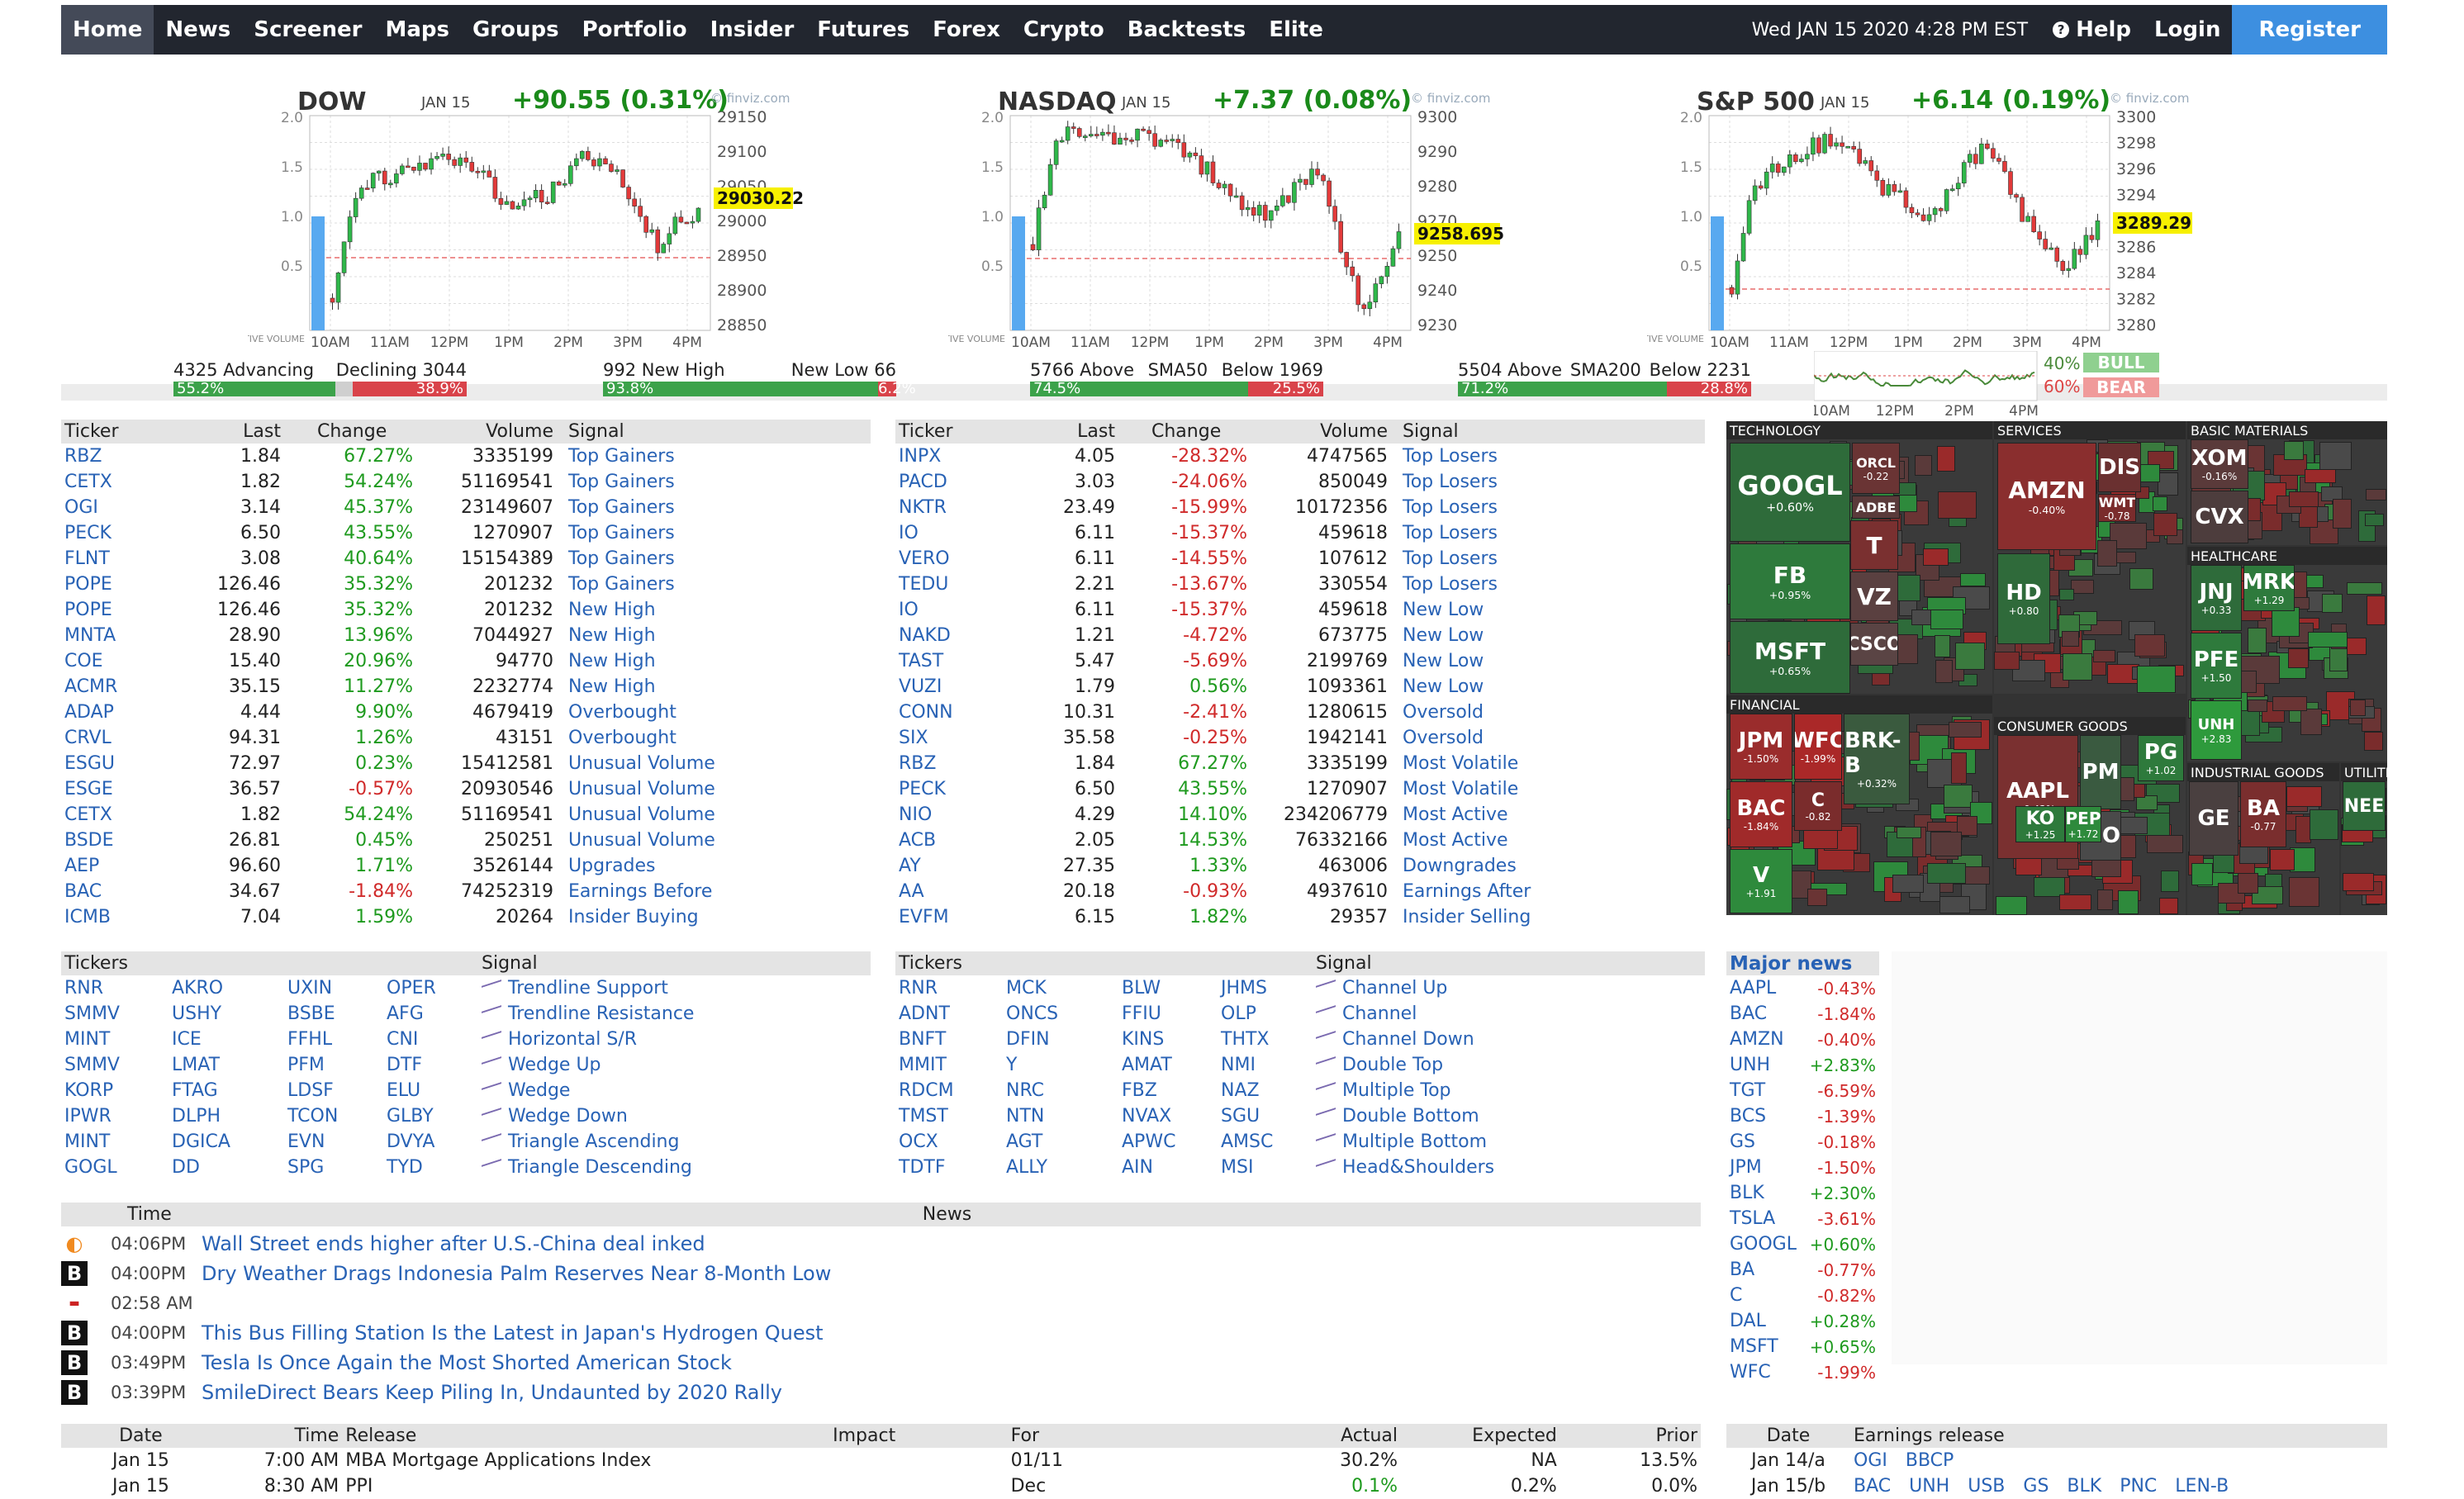 The height and width of the screenshot is (1499, 2464). Describe the element at coordinates (1237, 1167) in the screenshot. I see `ticker-link: MSI` at that location.